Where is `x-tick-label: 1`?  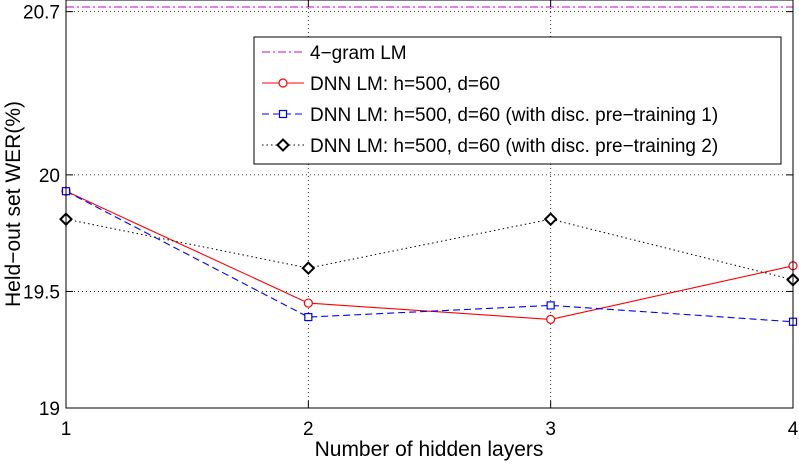 x-tick-label: 1 is located at coordinates (66, 429).